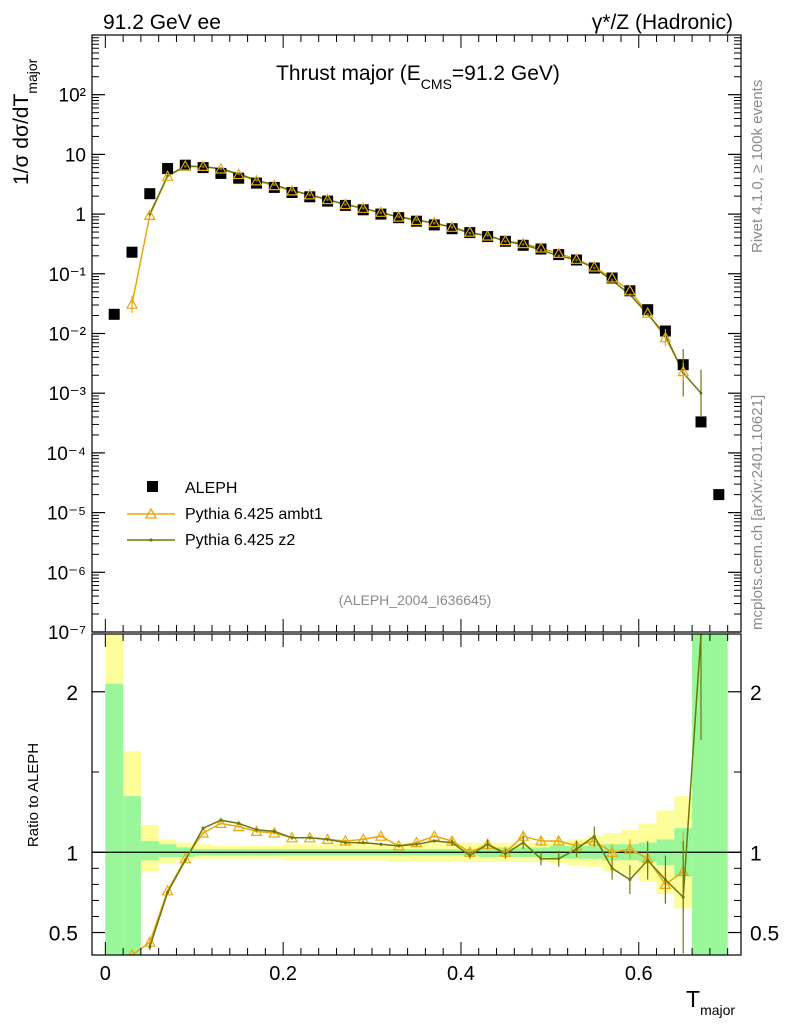 The image size is (786, 1024). I want to click on xtick-label: 0, so click(105, 974).